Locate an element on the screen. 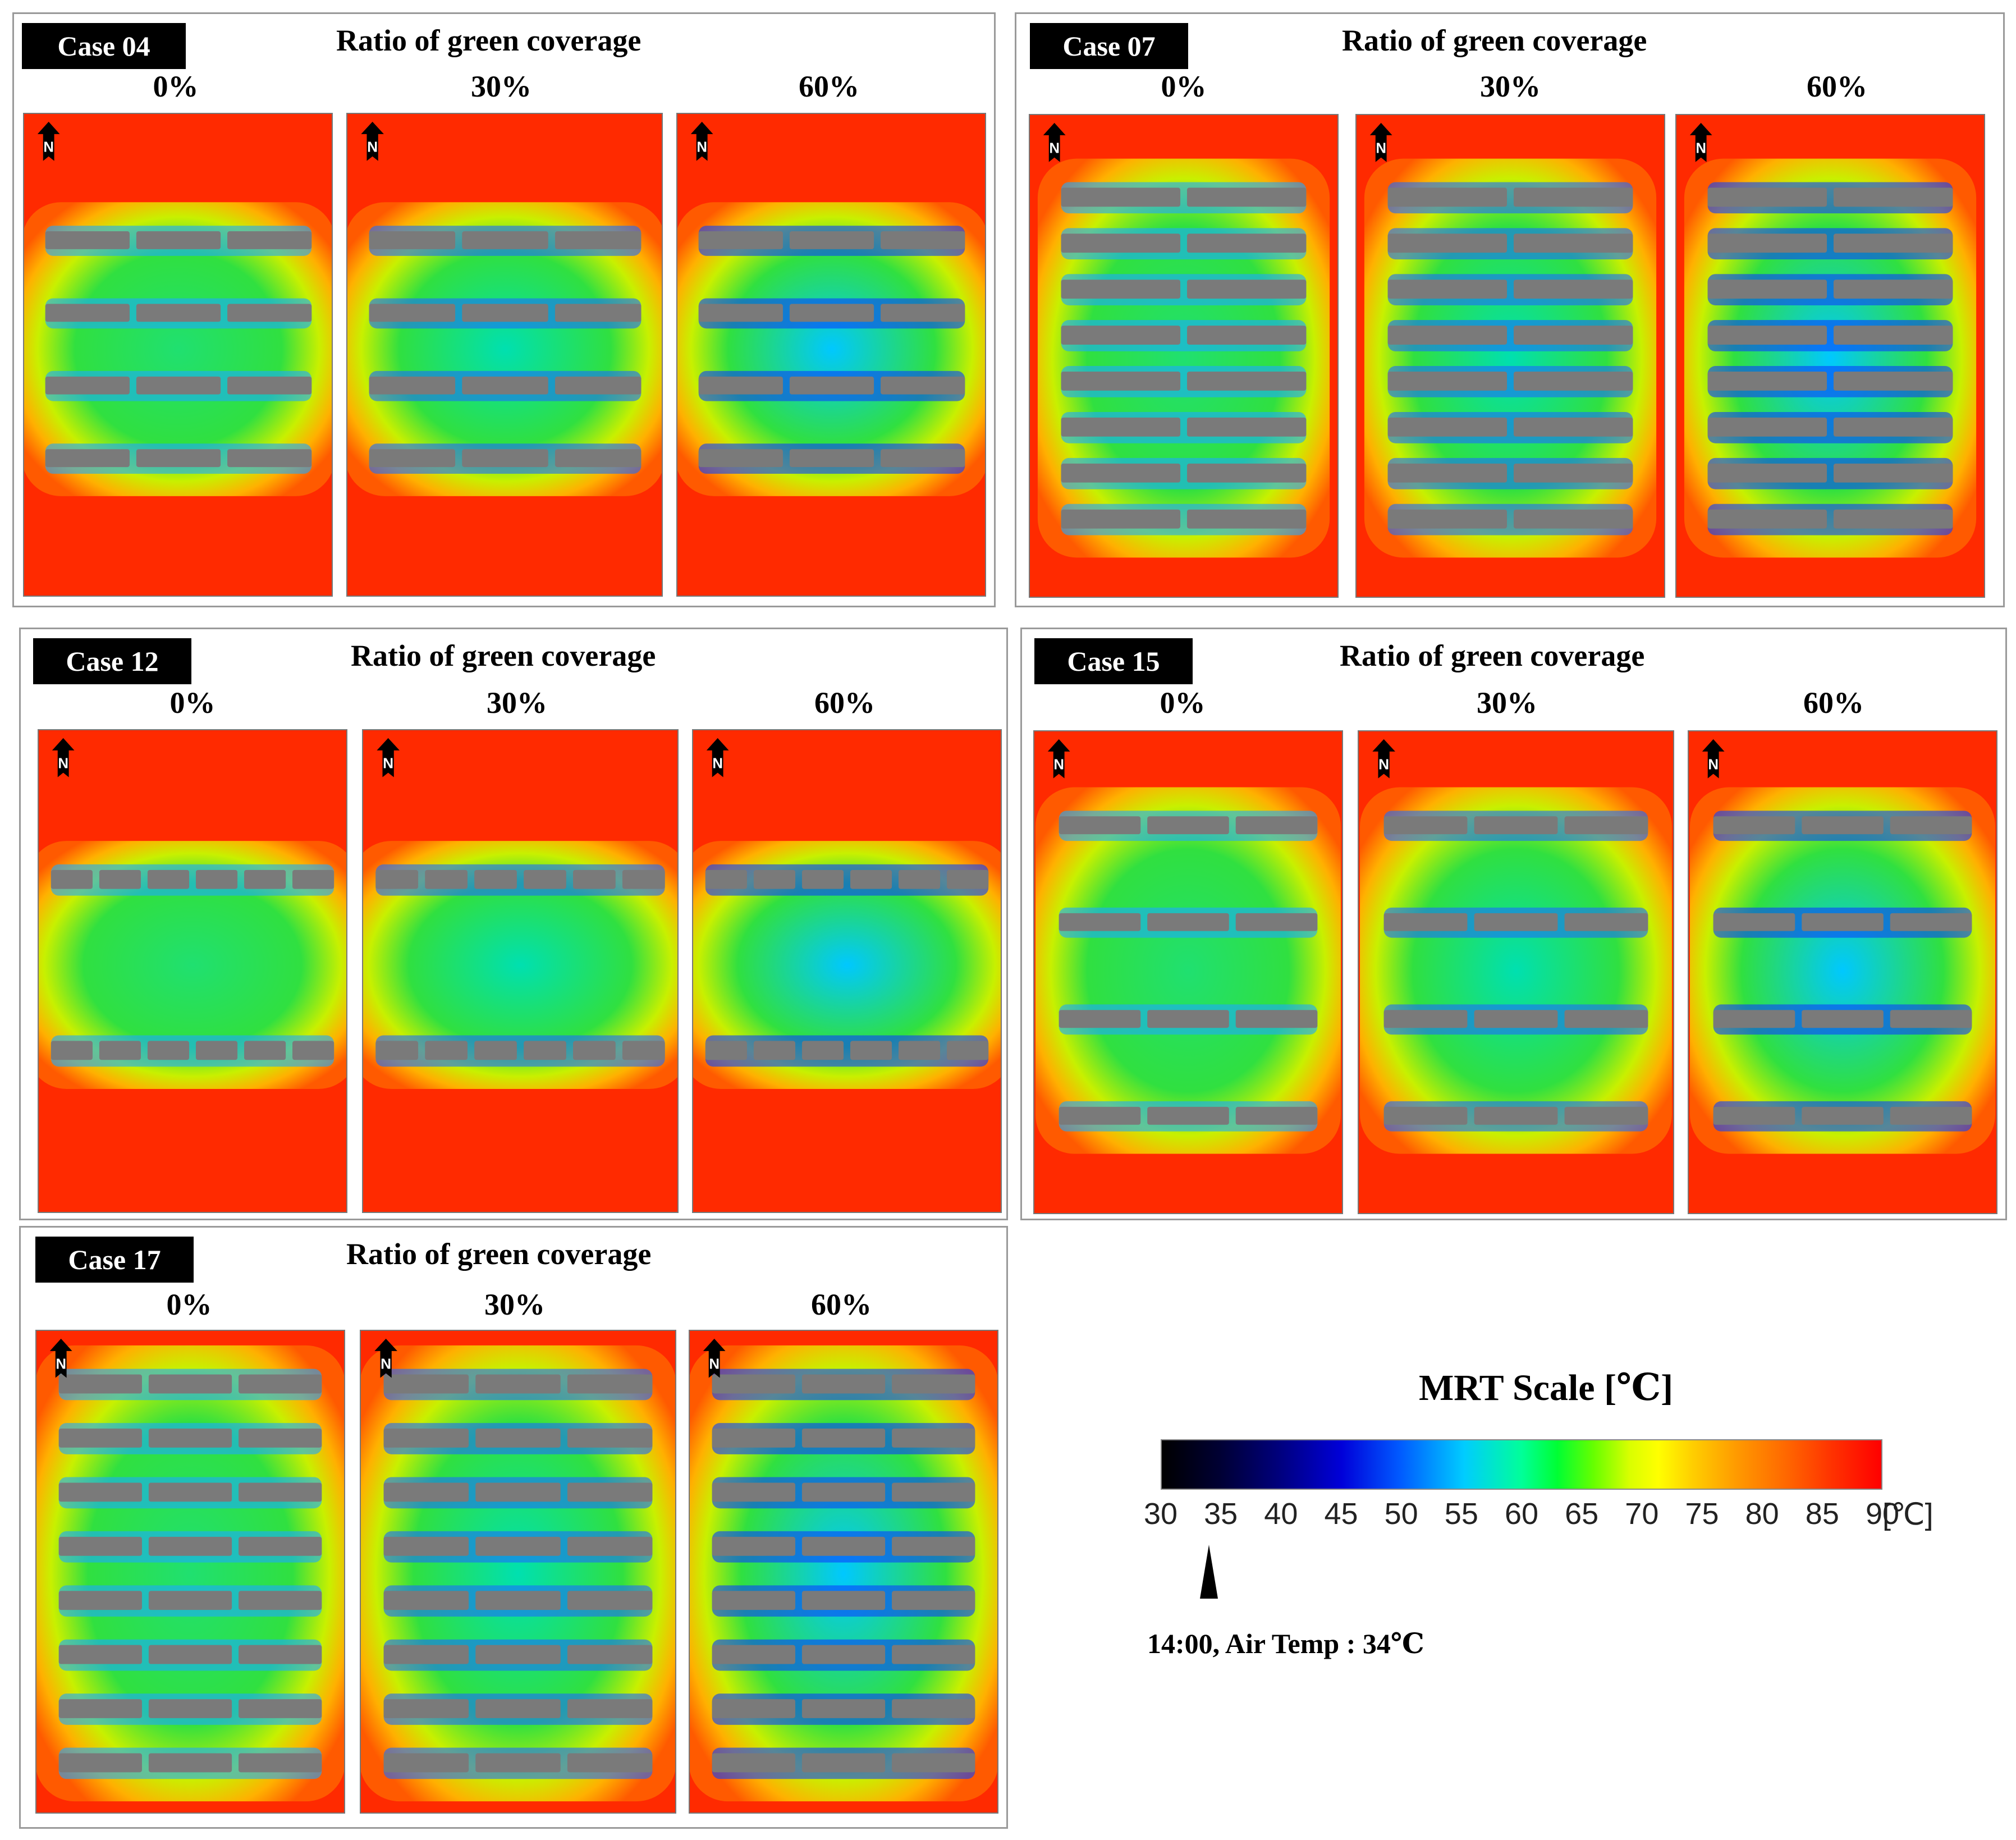 The image size is (2016, 1840). colorbar-unit: [℃] is located at coordinates (1908, 1514).